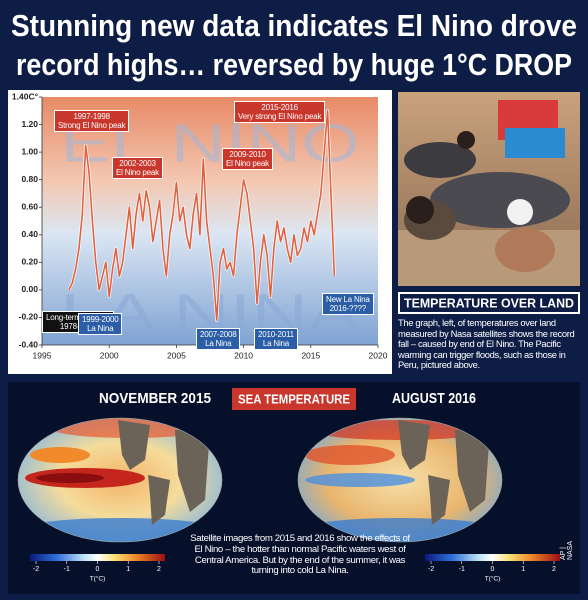  Describe the element at coordinates (378, 355) in the screenshot. I see `x-tick-label: 2020` at that location.